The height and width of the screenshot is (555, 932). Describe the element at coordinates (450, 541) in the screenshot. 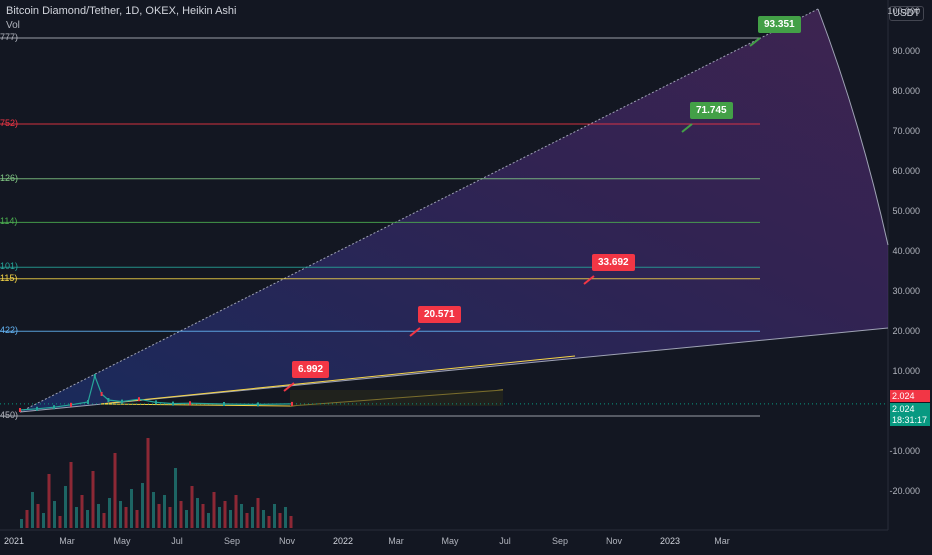

I see `x-tick-8: May` at that location.